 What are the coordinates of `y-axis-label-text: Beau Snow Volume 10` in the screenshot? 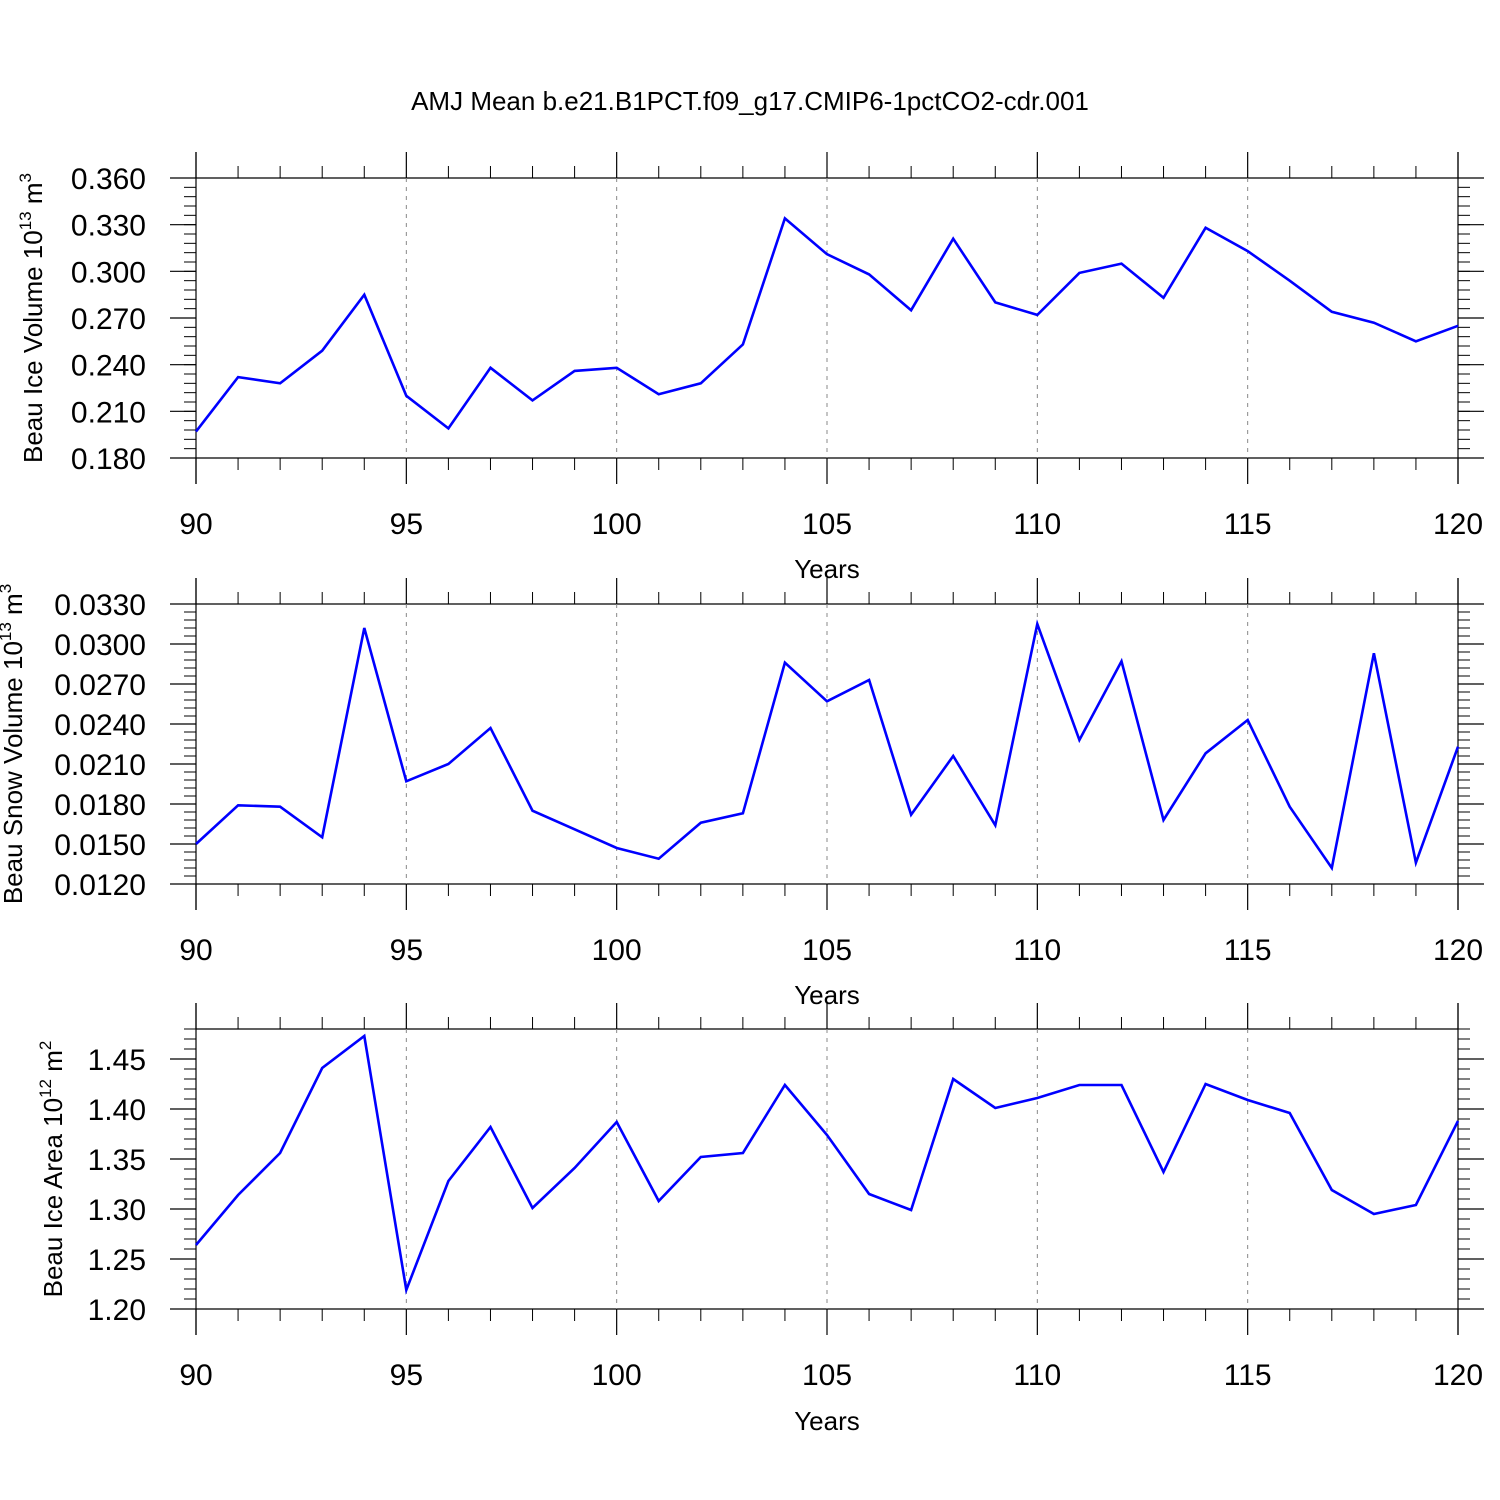 It's located at (14, 772).